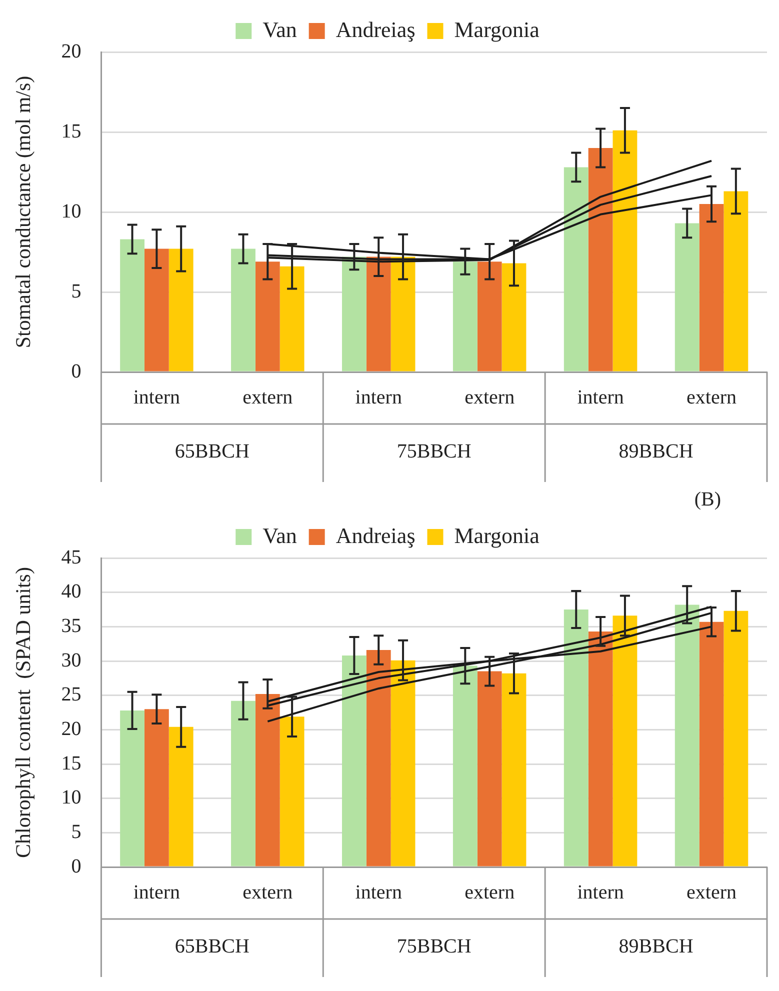  Describe the element at coordinates (71, 660) in the screenshot. I see `y-tick-label: 30` at that location.